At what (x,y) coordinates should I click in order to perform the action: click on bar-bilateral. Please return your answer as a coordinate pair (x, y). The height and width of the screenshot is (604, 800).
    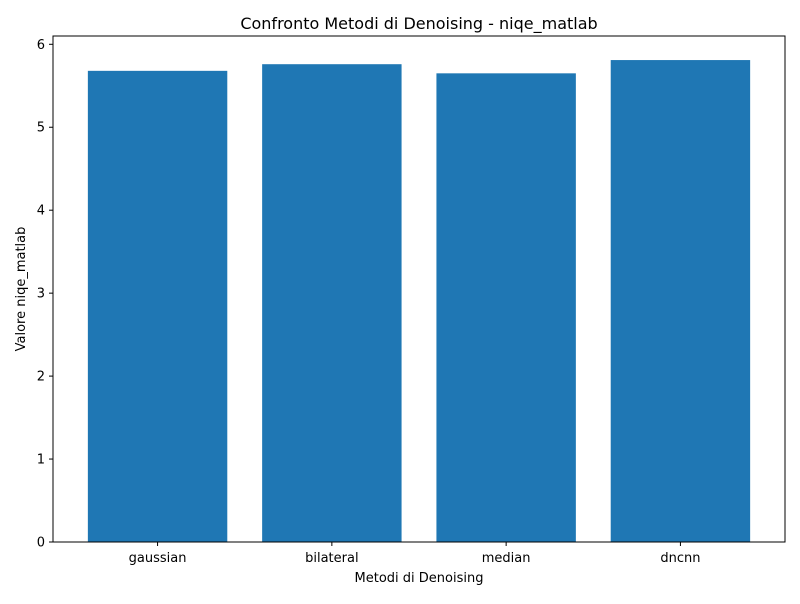
    Looking at the image, I should click on (332, 303).